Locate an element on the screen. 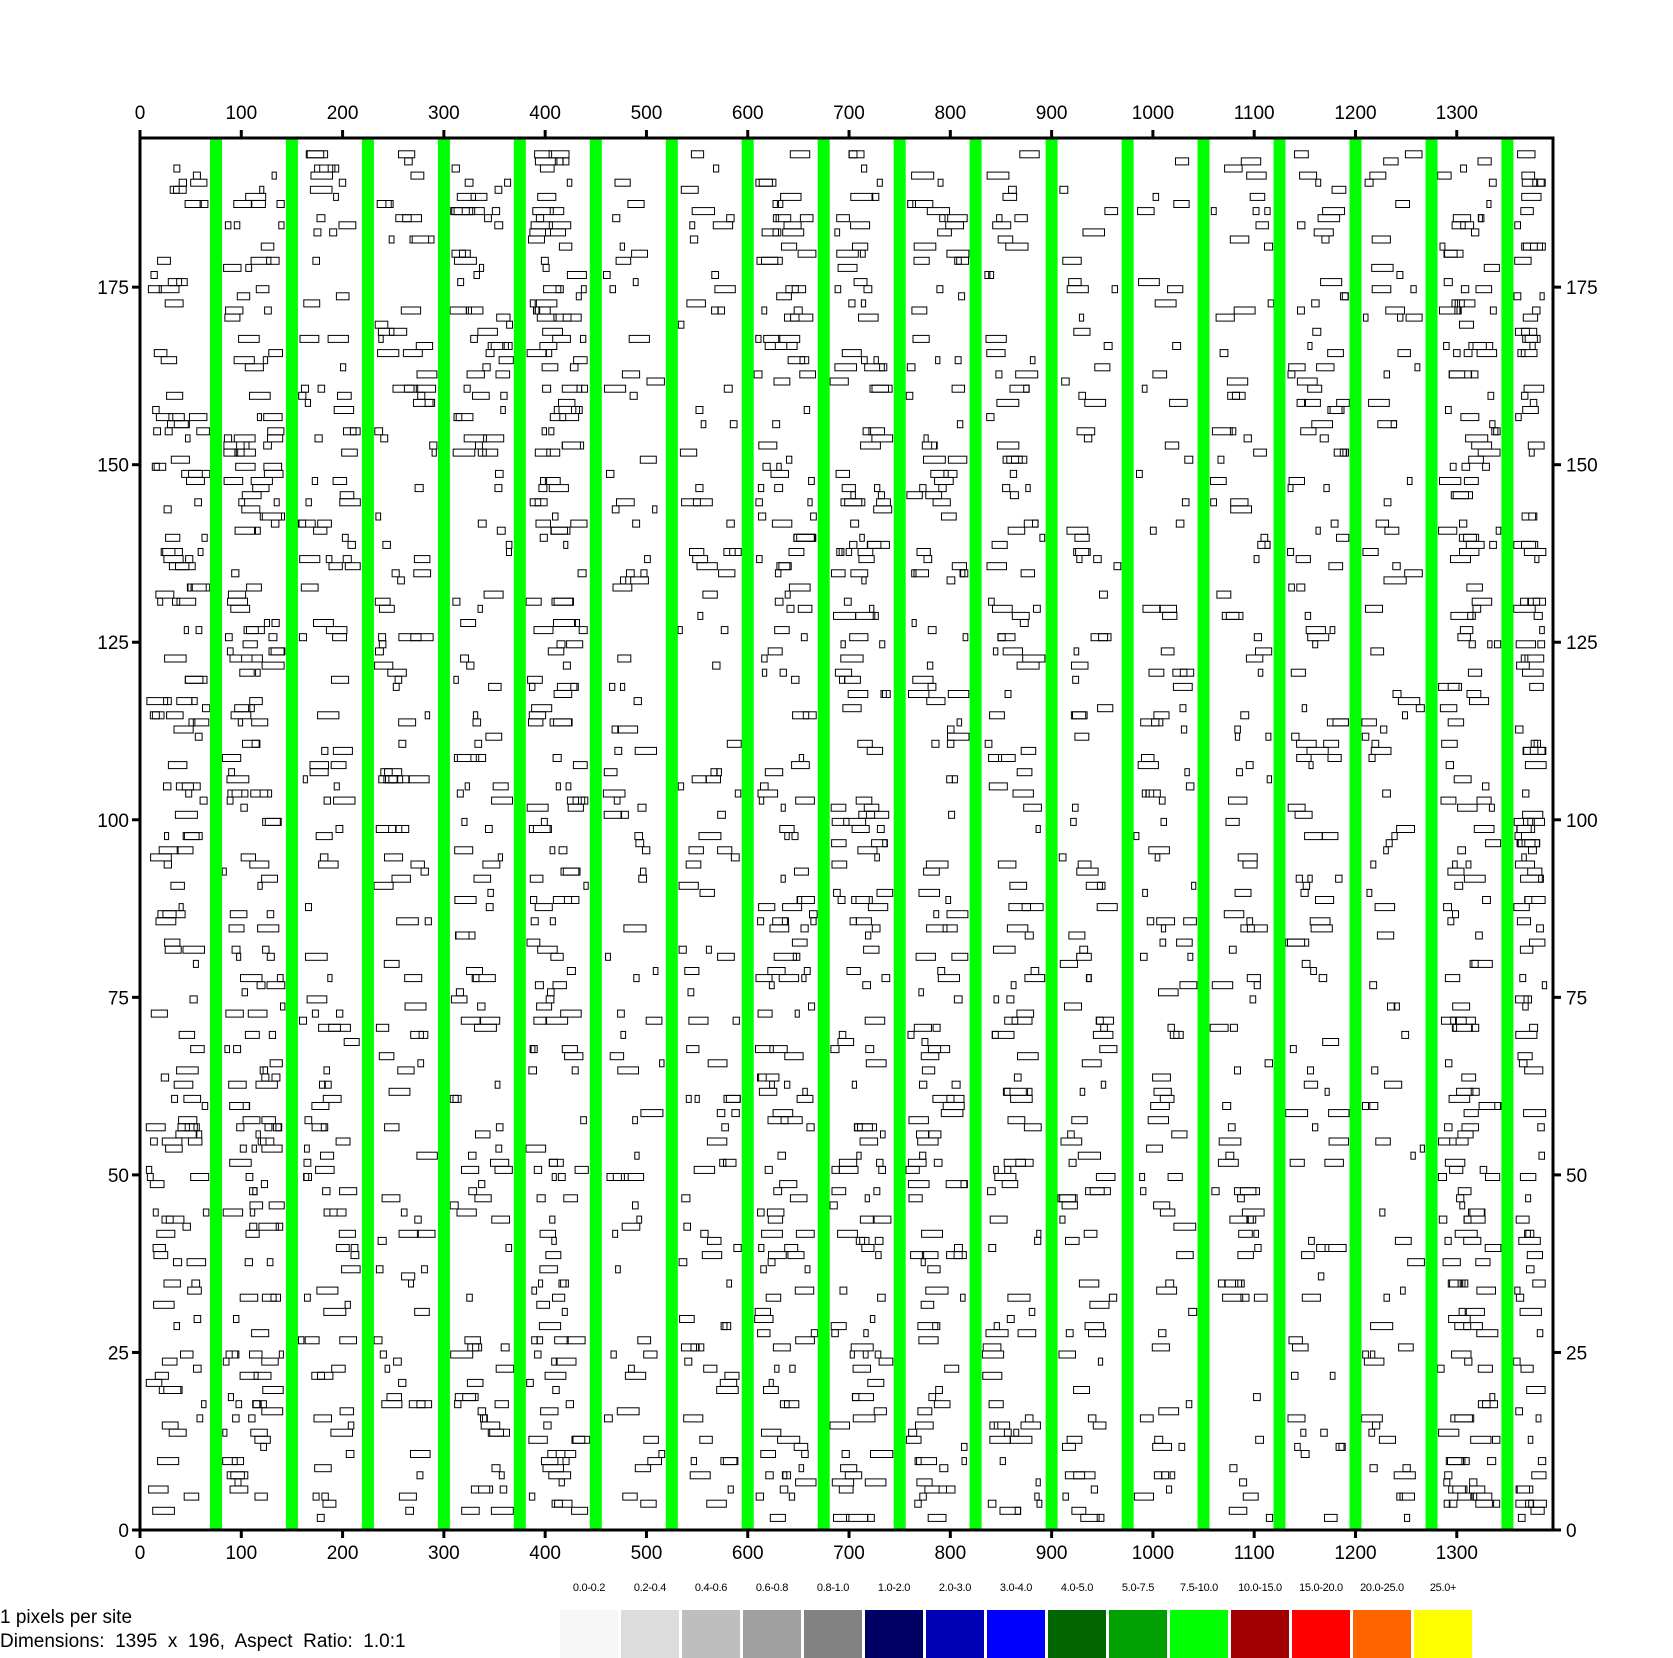  x-tick-label-top: 100 is located at coordinates (241, 113).